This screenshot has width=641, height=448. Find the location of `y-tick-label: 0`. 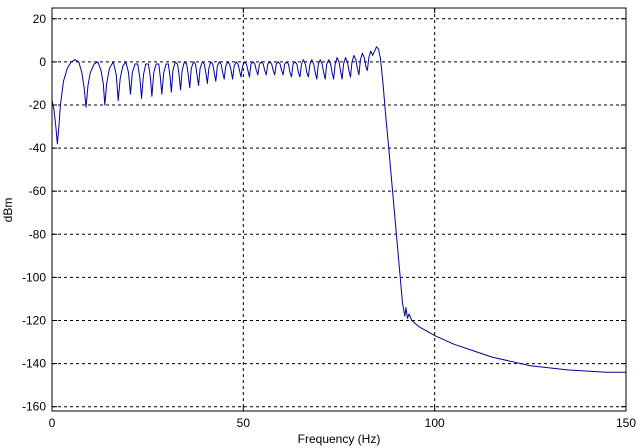

y-tick-label: 0 is located at coordinates (42, 62).